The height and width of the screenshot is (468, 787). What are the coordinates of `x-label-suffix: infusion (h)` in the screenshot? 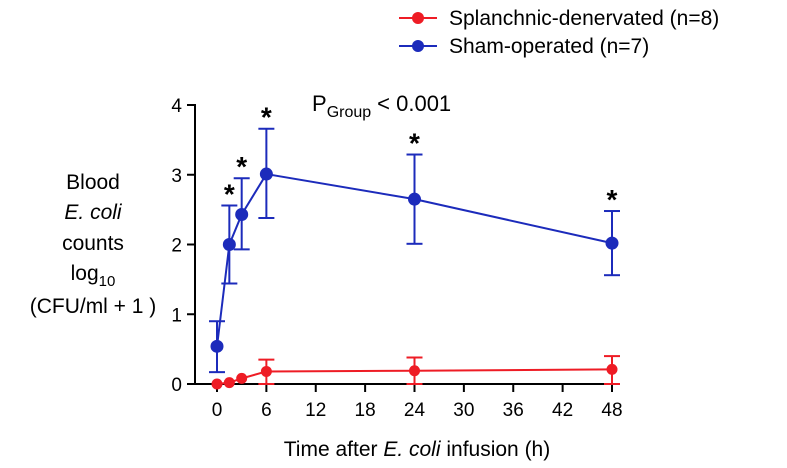 It's located at (496, 449).